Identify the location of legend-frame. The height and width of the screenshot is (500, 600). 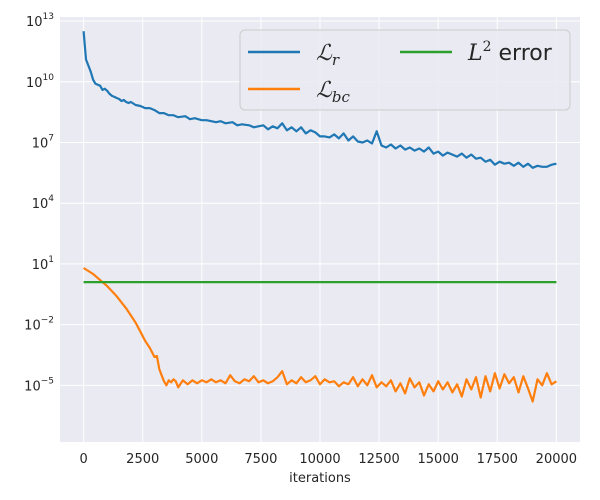
(405, 70).